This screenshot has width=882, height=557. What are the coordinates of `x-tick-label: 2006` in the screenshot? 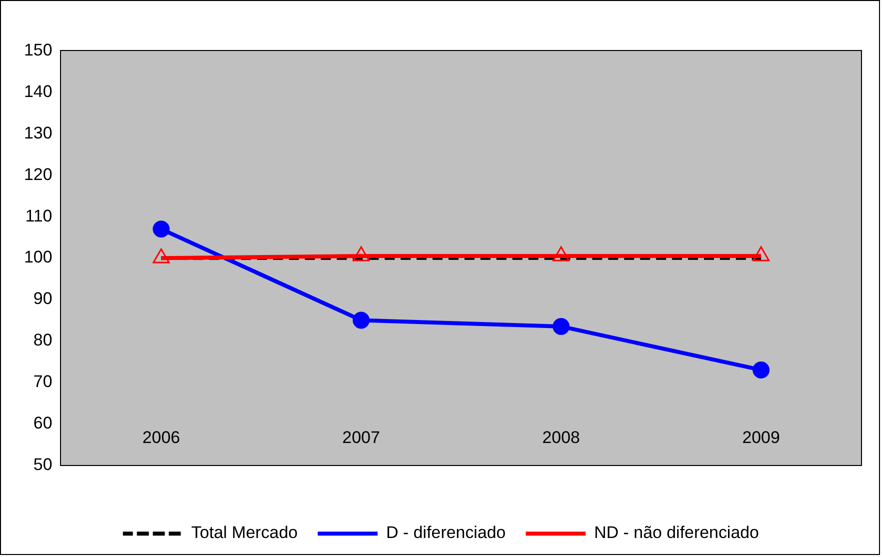 It's located at (161, 438).